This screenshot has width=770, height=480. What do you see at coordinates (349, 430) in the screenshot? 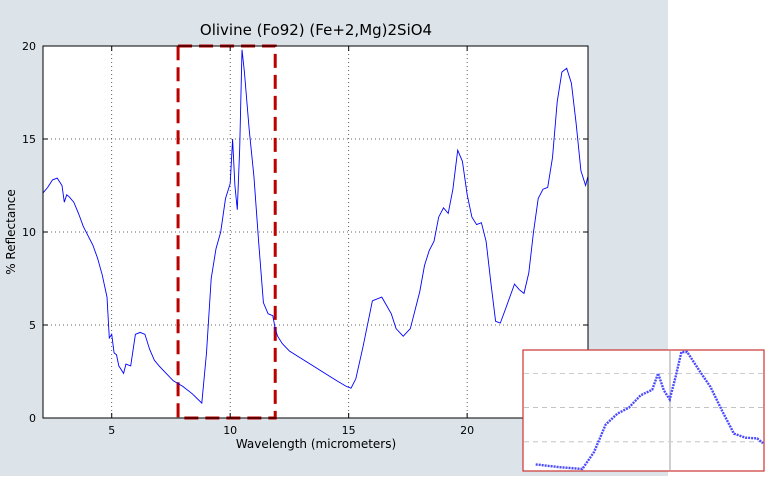
I see `x-tick-label: 15` at bounding box center [349, 430].